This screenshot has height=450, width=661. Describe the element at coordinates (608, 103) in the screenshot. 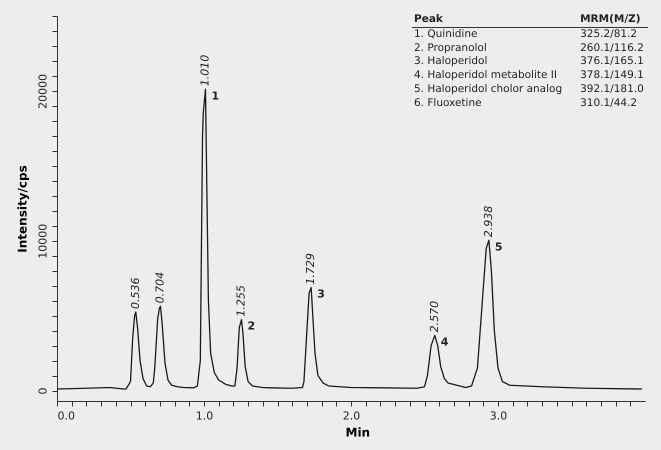

I see `annotation: 310.1/44.2` at that location.